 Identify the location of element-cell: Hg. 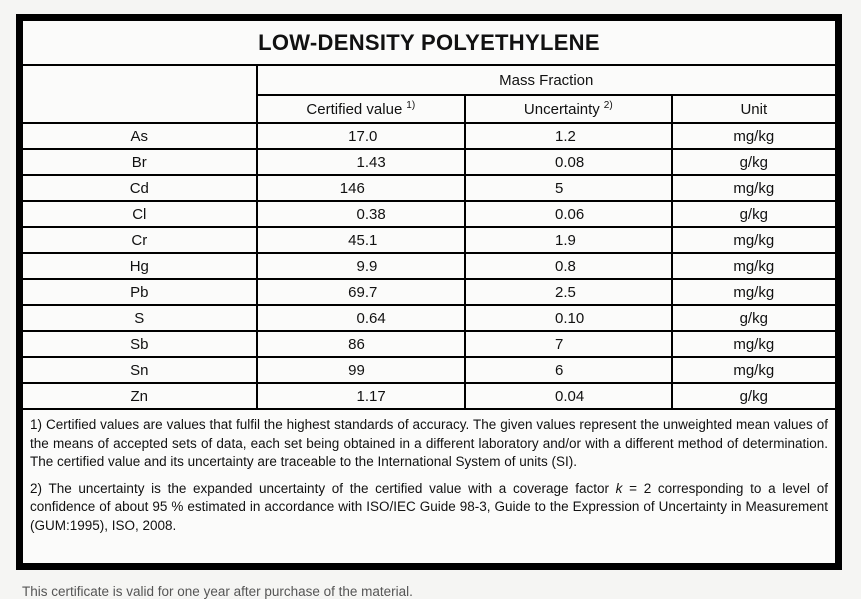
(139, 266).